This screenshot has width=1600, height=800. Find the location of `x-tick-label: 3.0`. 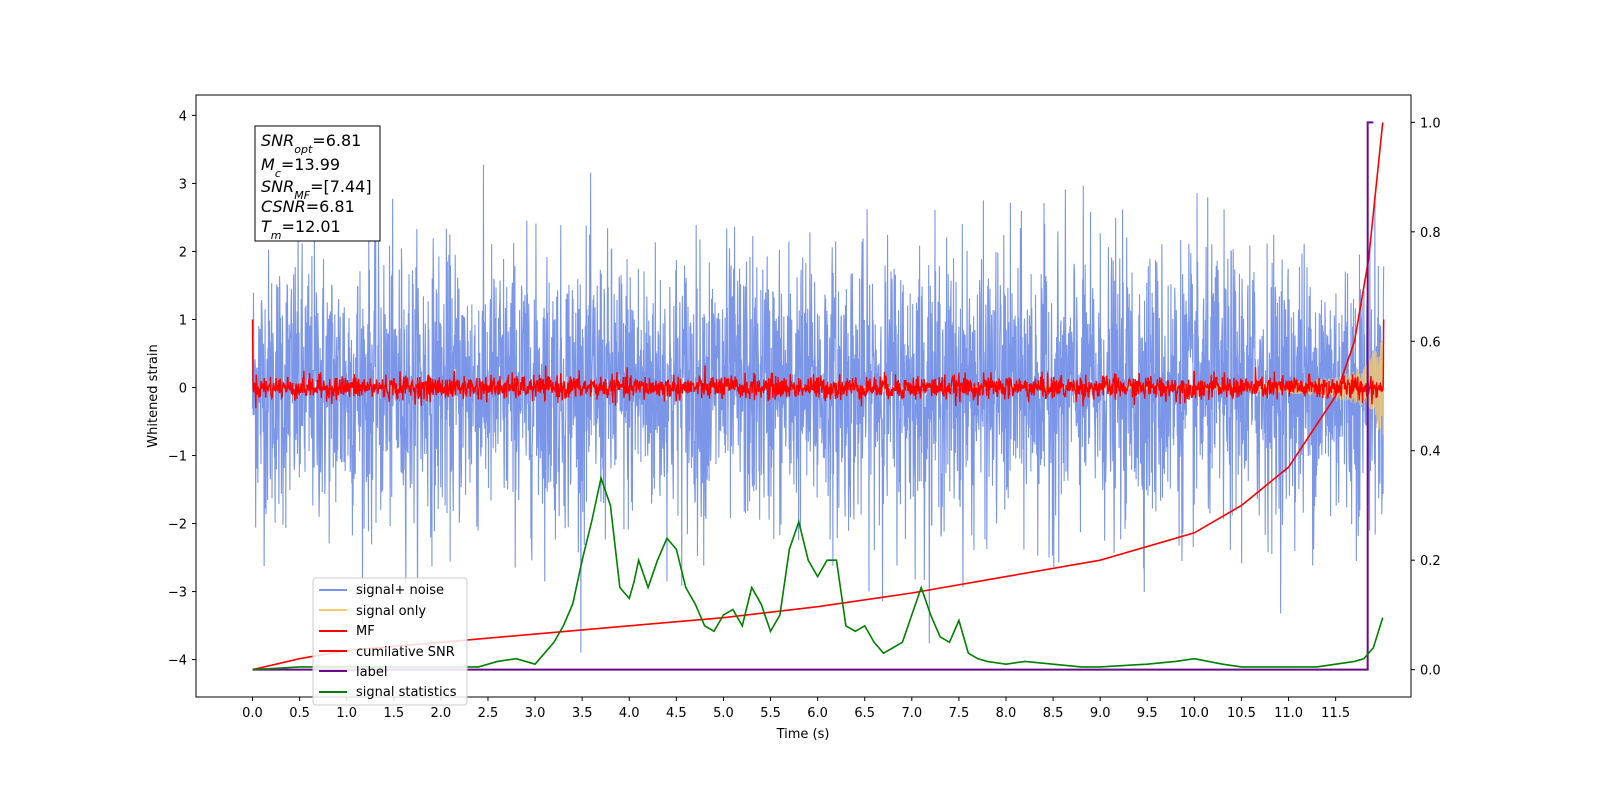

x-tick-label: 3.0 is located at coordinates (535, 713).